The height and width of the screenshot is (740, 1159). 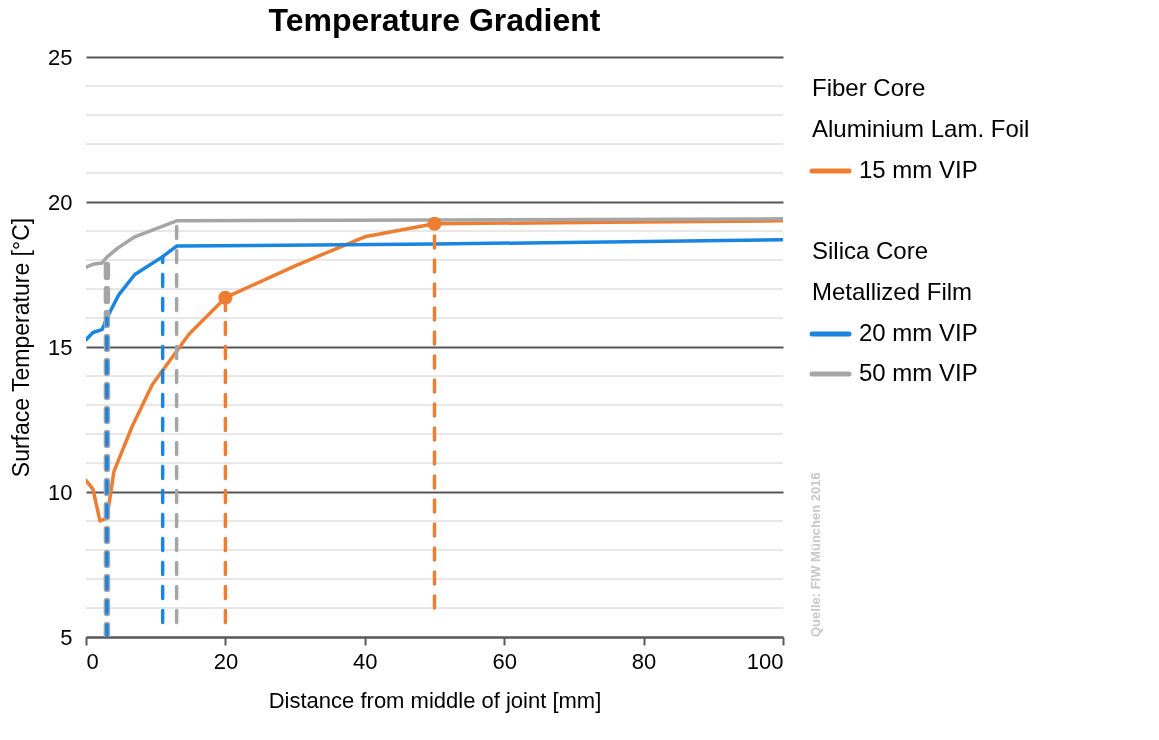 What do you see at coordinates (92, 661) in the screenshot?
I see `x-tick-label: 0` at bounding box center [92, 661].